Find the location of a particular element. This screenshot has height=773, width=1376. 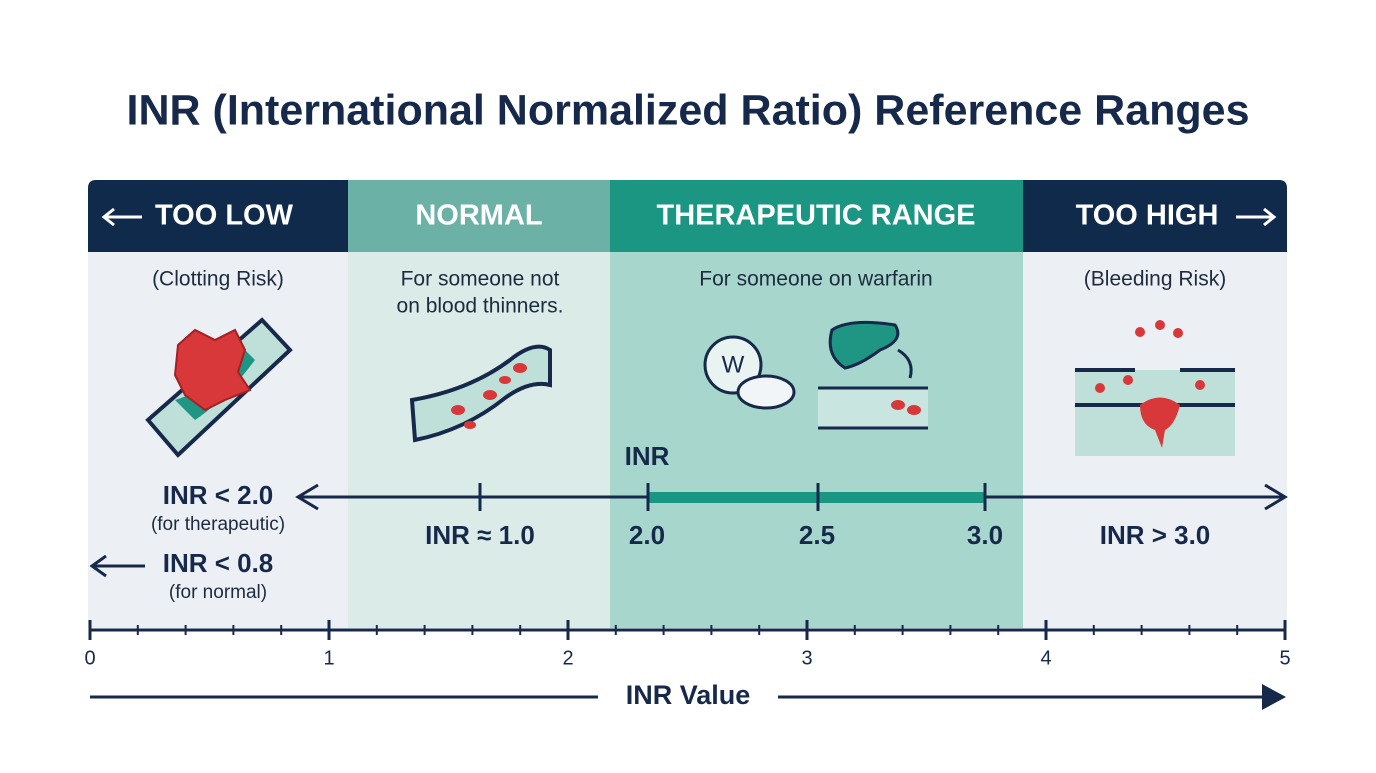

axis-tick-label: 5 is located at coordinates (1284, 658).